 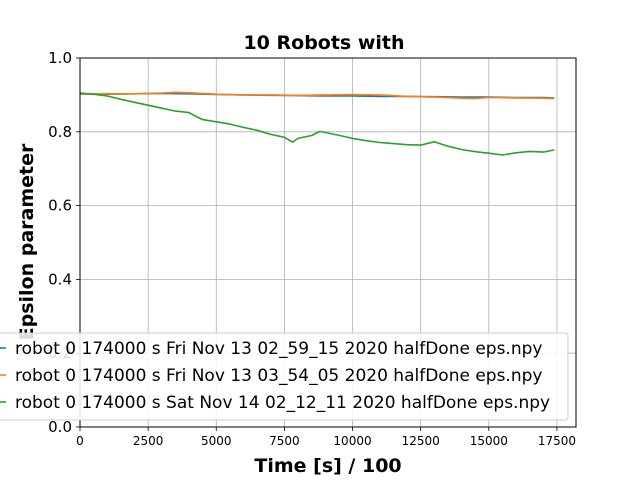 What do you see at coordinates (284, 441) in the screenshot?
I see `x-tick-label: 7500` at bounding box center [284, 441].